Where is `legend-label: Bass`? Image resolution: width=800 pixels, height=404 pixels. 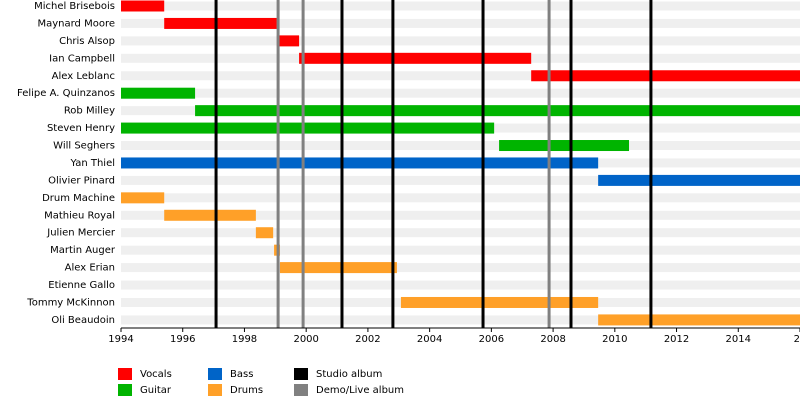 legend-label: Bass is located at coordinates (241, 374).